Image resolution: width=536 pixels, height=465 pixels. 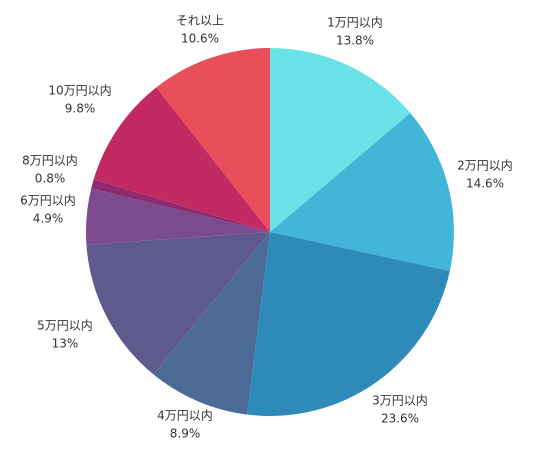 What do you see at coordinates (200, 21) in the screenshot?
I see `slice-label: それ以上` at bounding box center [200, 21].